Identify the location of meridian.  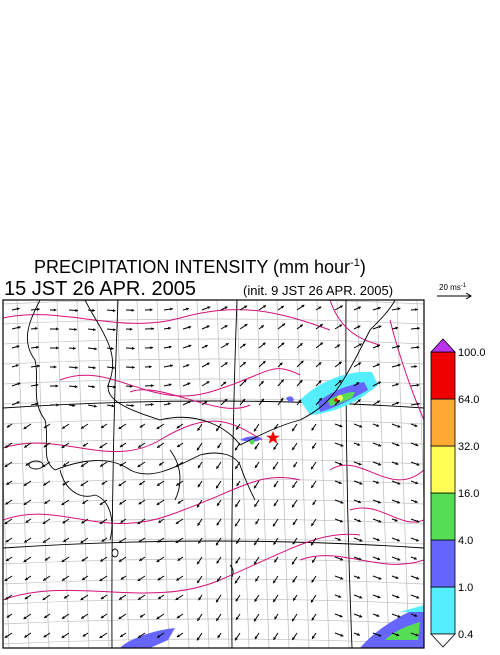
(115, 474).